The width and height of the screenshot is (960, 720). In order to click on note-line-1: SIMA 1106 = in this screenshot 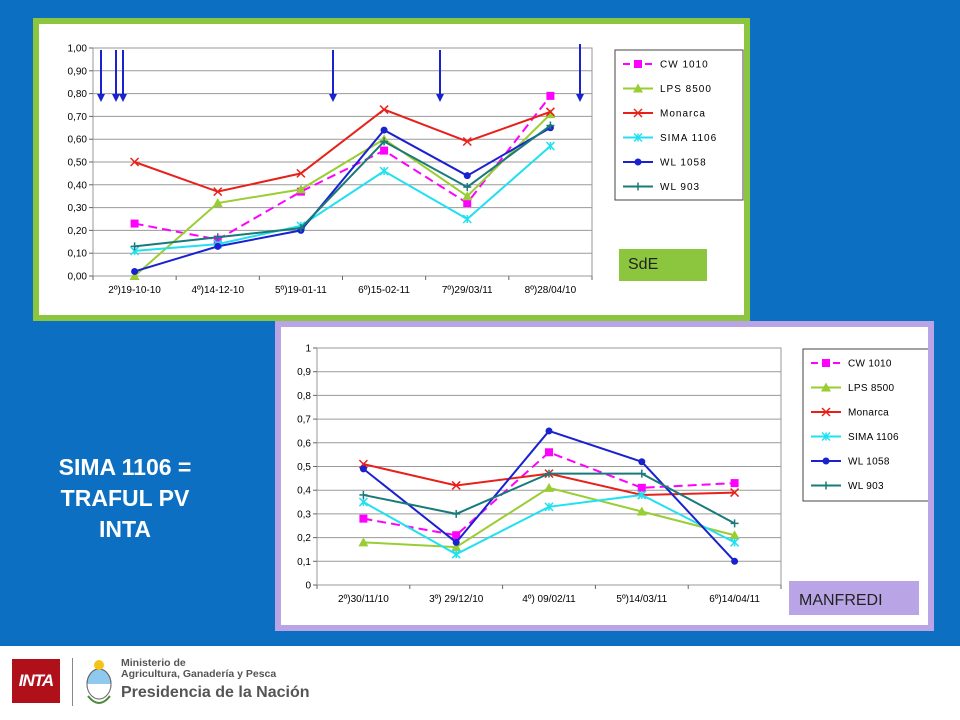, I will do `click(125, 467)`.